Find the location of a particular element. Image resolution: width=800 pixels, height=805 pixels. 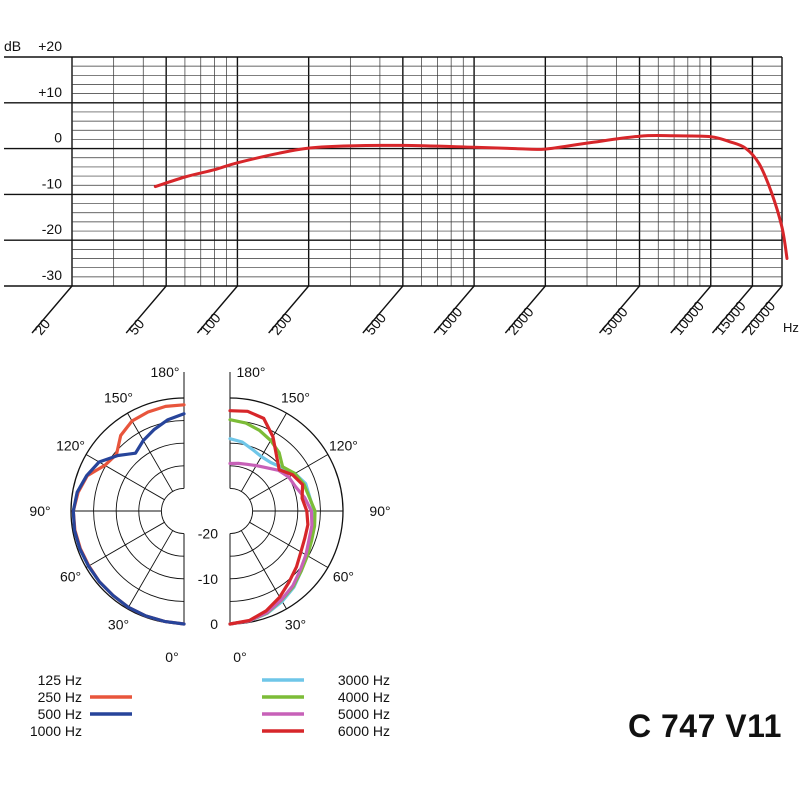

y-tick-label: +10 is located at coordinates (50, 92).